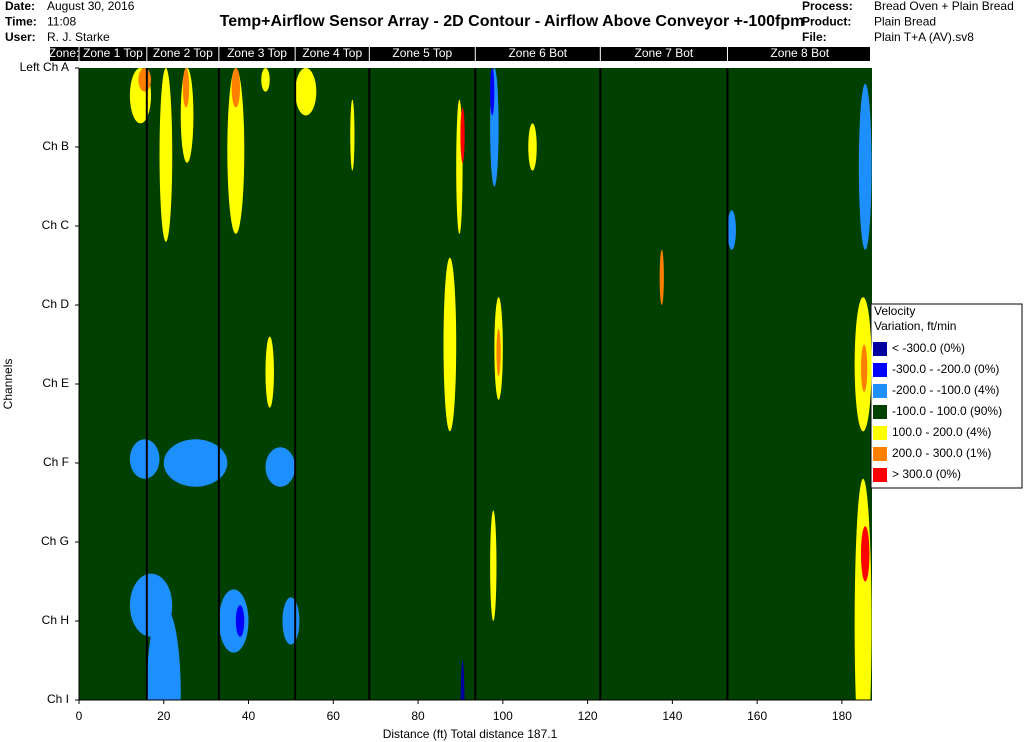 Image resolution: width=1024 pixels, height=742 pixels. Describe the element at coordinates (21, 22) in the screenshot. I see `header-key: Time:` at that location.